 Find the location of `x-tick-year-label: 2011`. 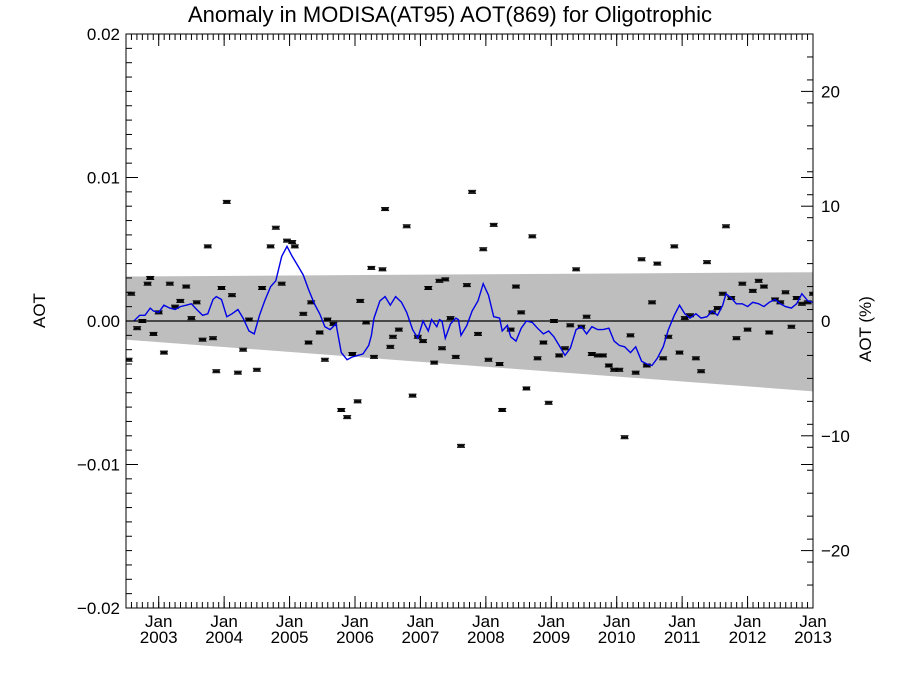

x-tick-year-label: 2011 is located at coordinates (682, 637).